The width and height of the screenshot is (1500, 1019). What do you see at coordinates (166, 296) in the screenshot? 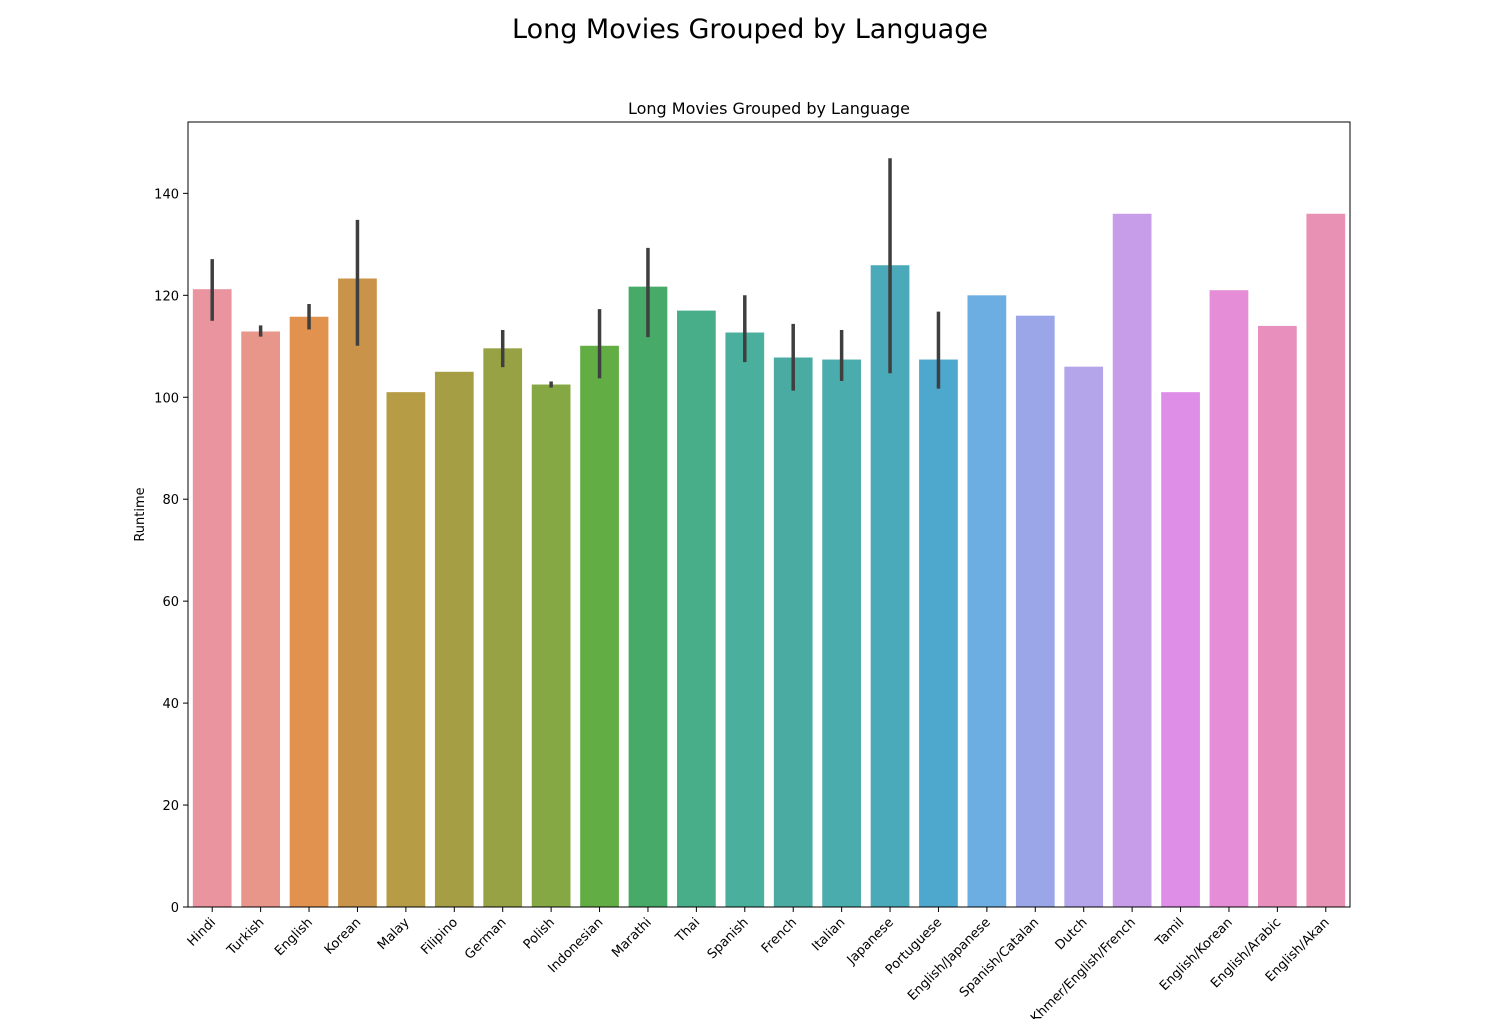
I see `y-tick-label: 120` at bounding box center [166, 296].